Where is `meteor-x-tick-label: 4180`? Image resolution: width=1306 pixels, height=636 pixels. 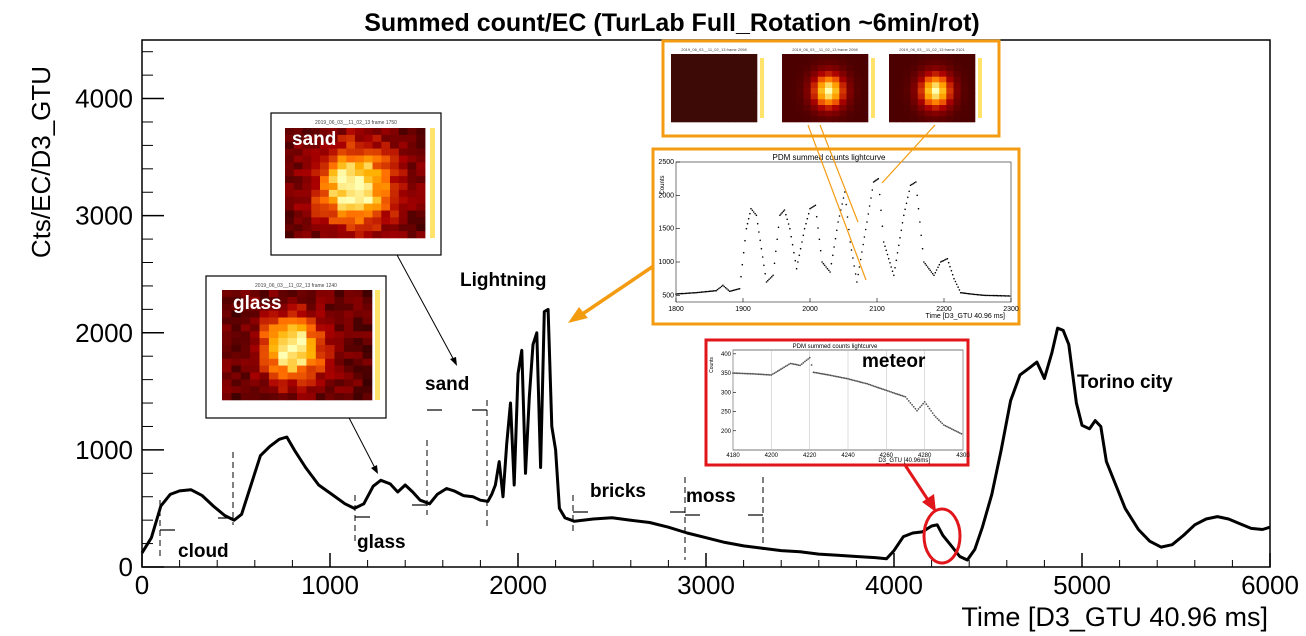
meteor-x-tick-label: 4180 is located at coordinates (733, 456).